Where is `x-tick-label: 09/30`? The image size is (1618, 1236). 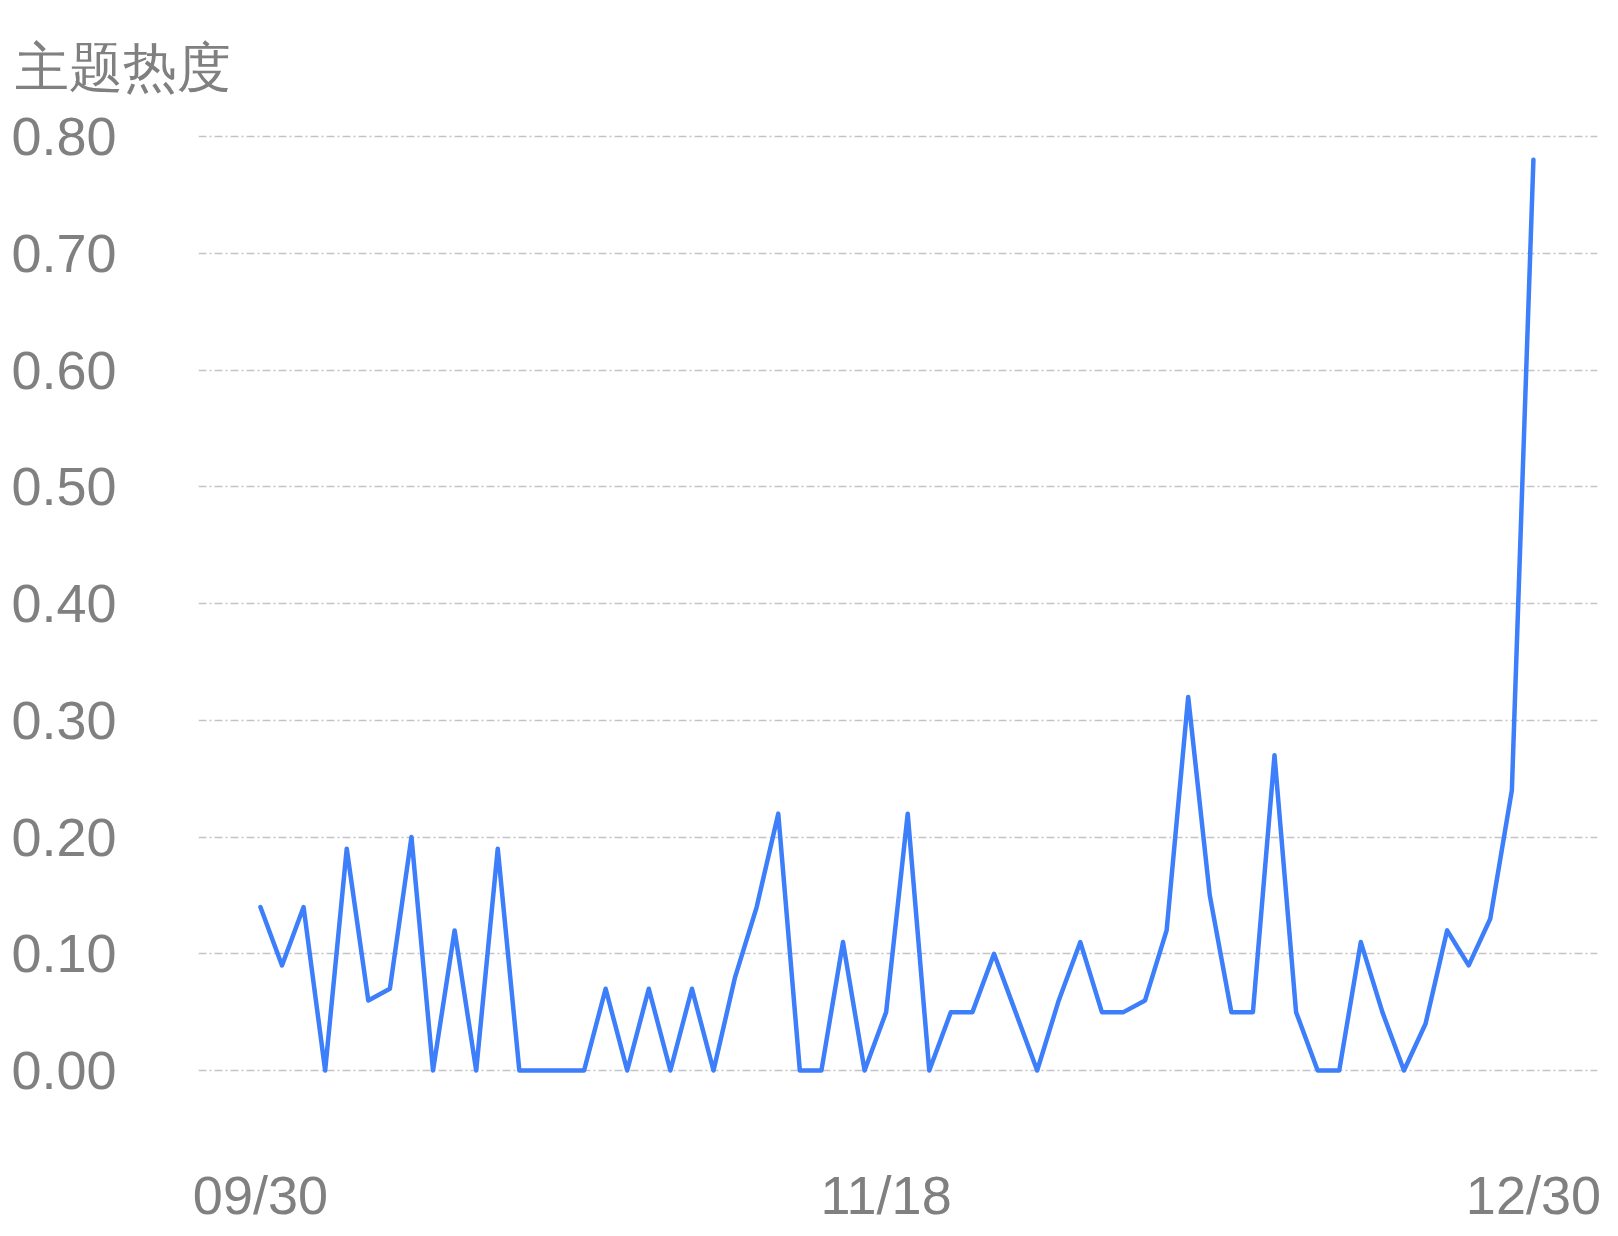
x-tick-label: 09/30 is located at coordinates (260, 1194).